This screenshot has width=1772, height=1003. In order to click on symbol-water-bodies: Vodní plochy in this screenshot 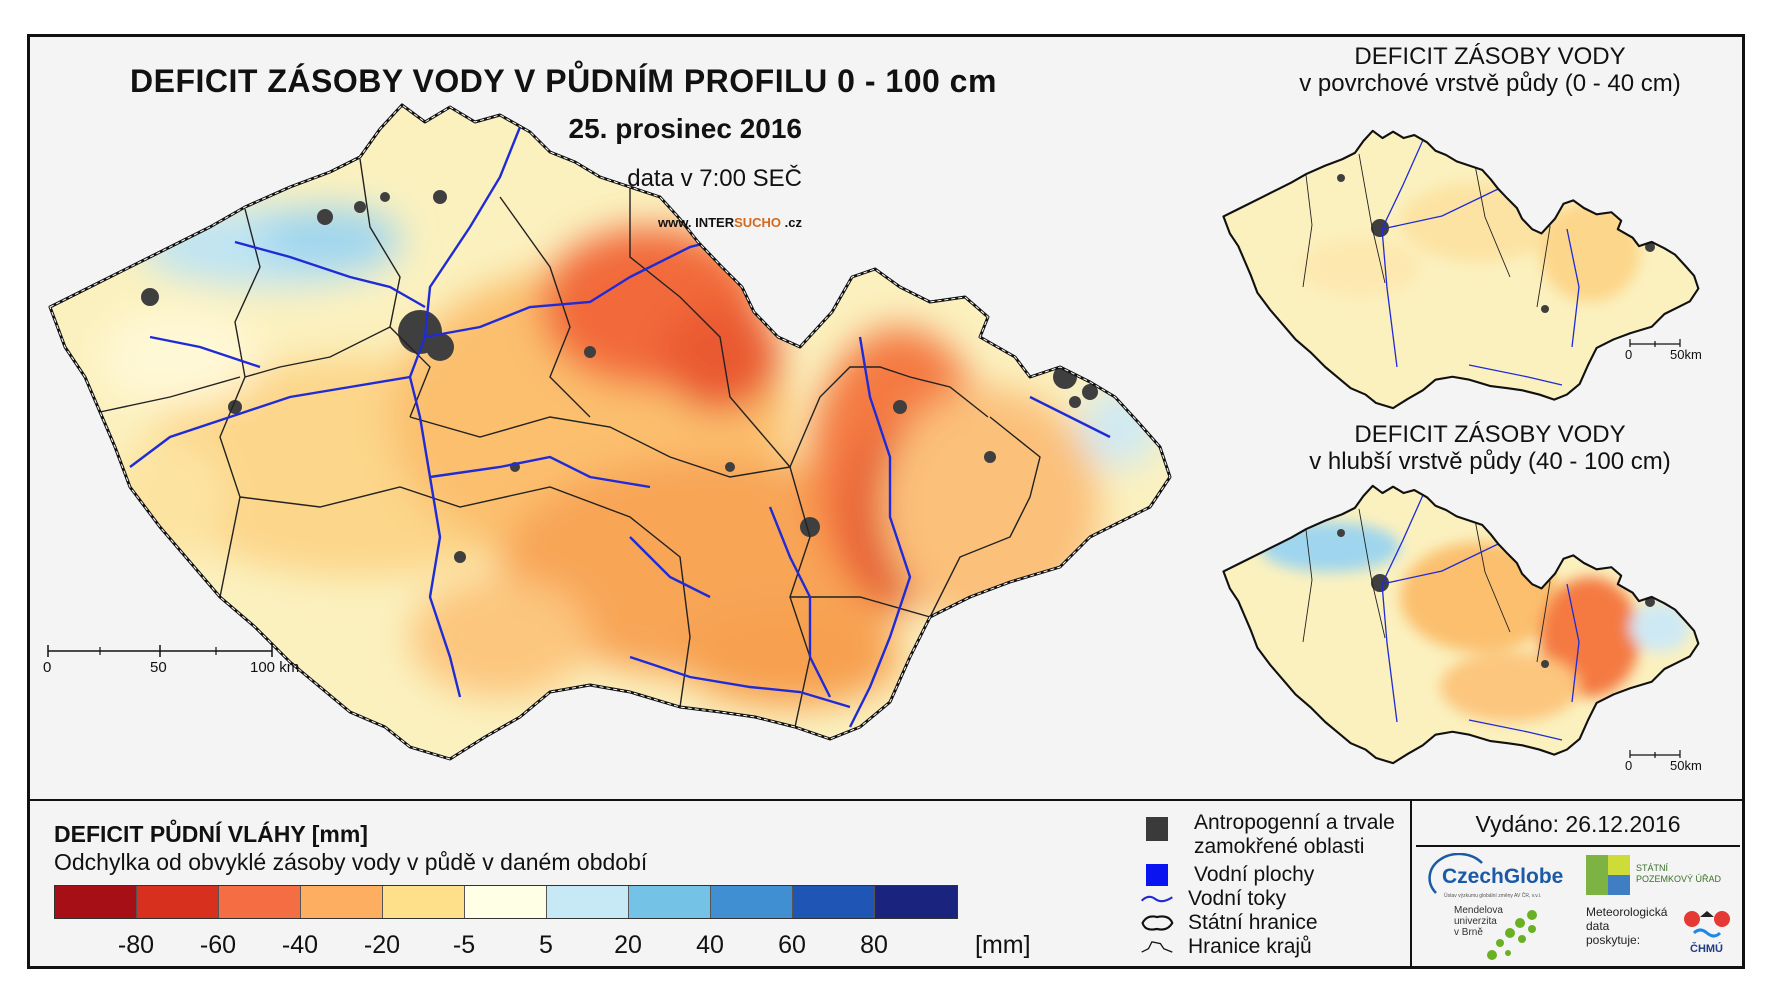, I will do `click(1227, 875)`.